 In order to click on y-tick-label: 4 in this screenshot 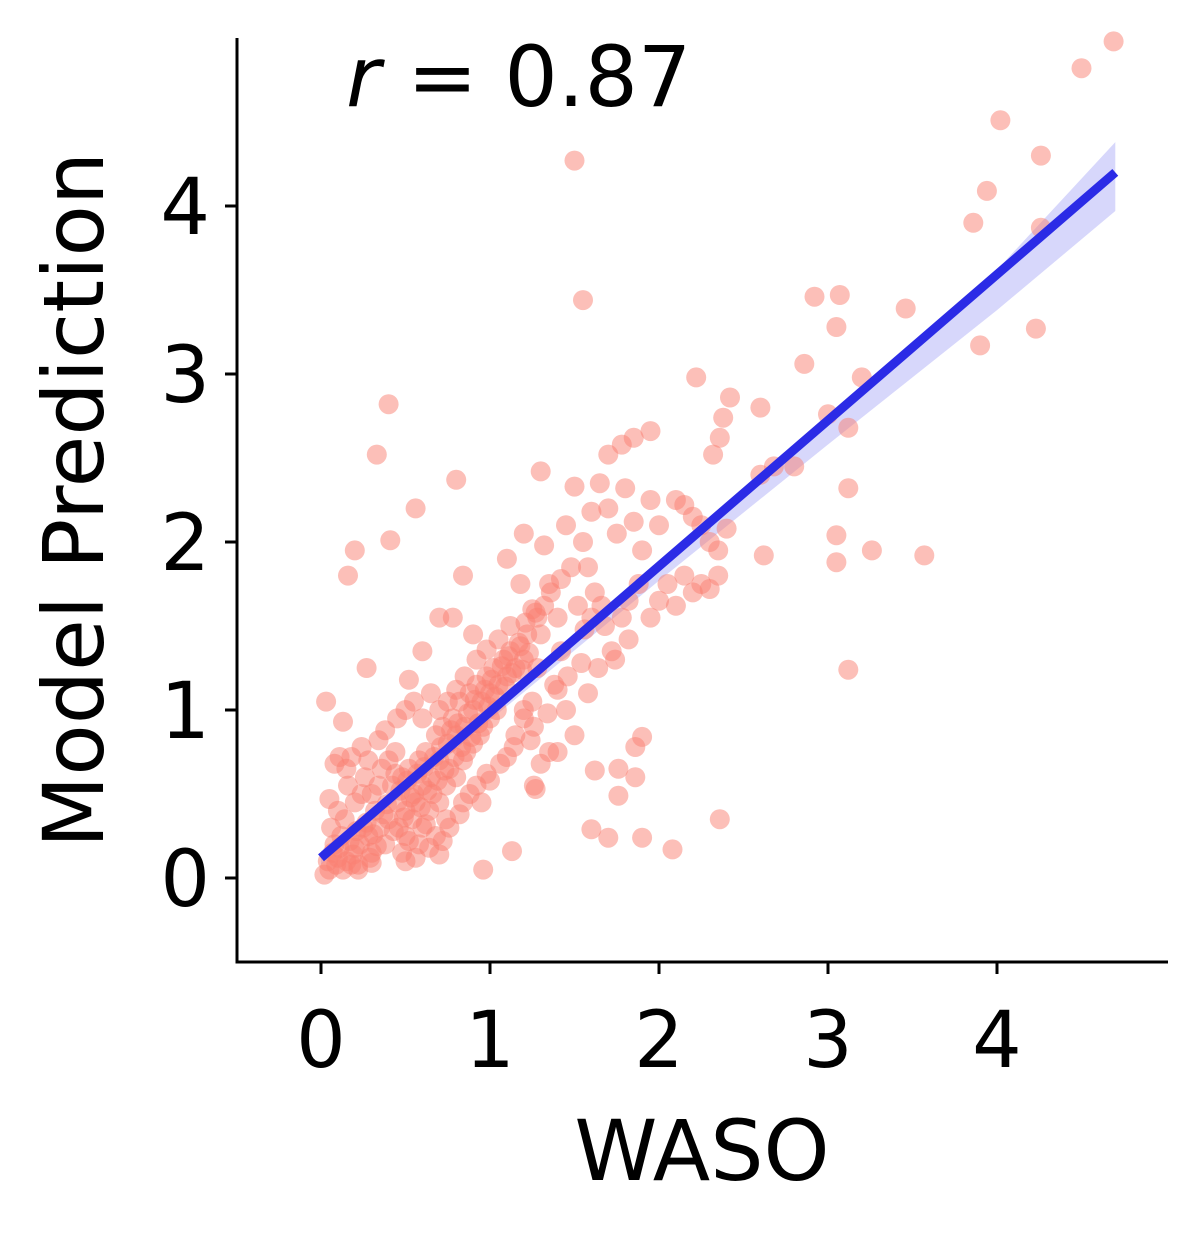, I will do `click(185, 208)`.